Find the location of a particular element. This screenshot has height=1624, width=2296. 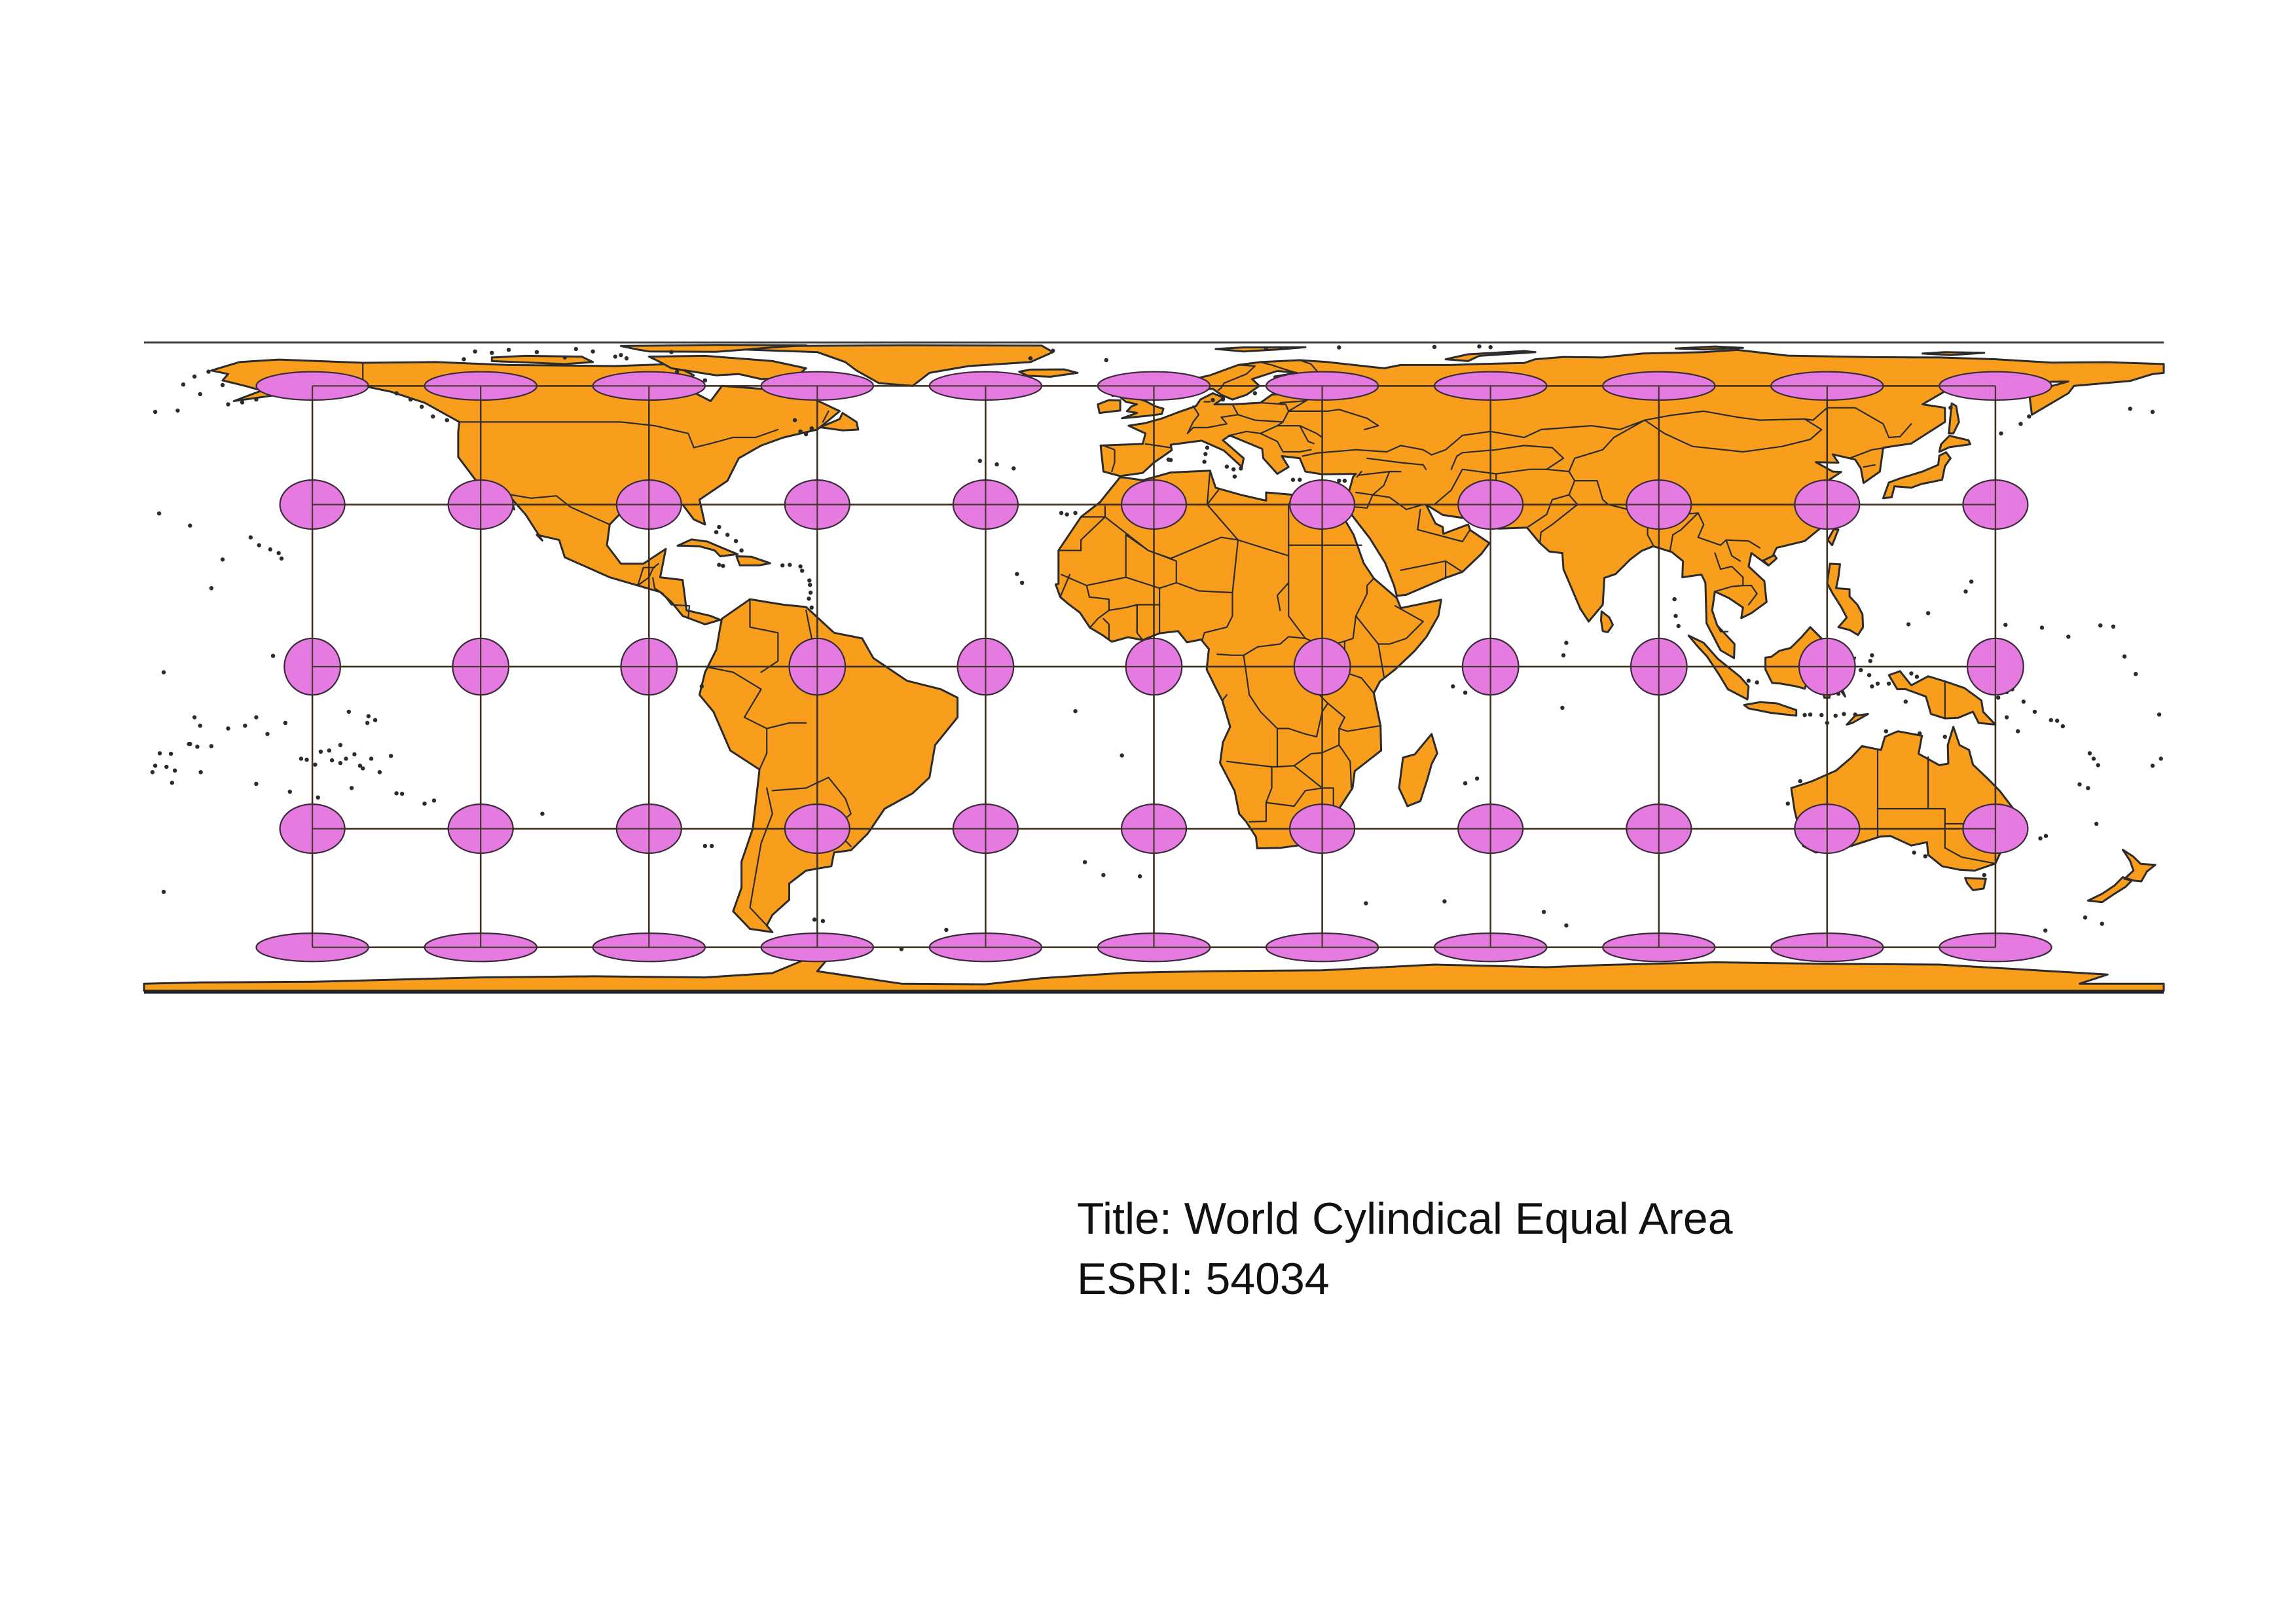

land-hispaniola is located at coordinates (753, 560).